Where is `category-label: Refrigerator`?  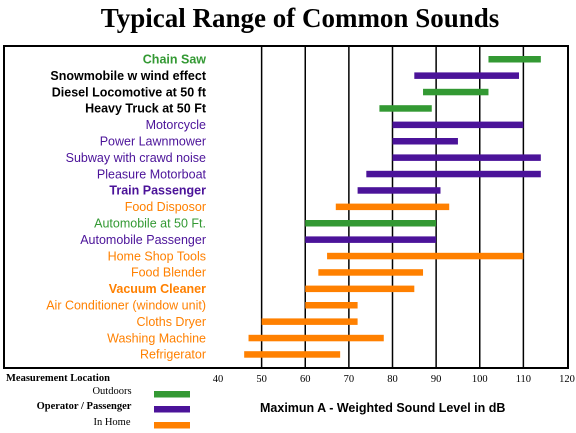 category-label: Refrigerator is located at coordinates (173, 355).